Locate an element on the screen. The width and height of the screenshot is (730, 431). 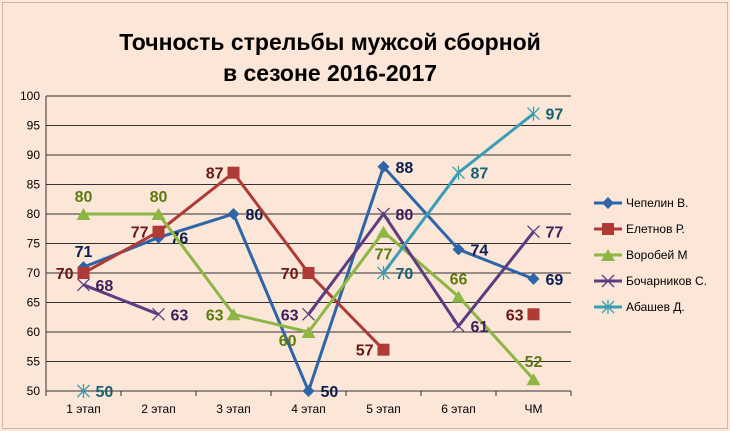
data-label: 97 is located at coordinates (555, 115).